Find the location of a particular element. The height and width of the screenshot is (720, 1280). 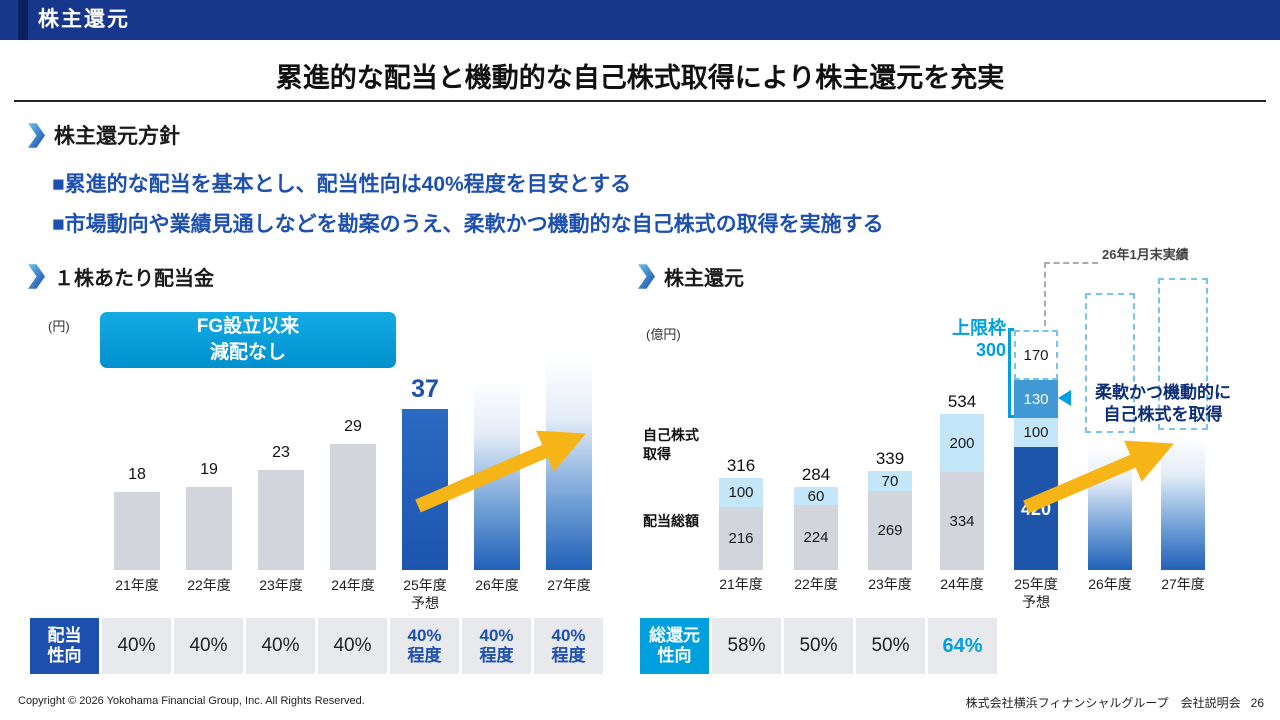

total-return-ratio-table: 総還元 性向 58% 50% 50% 64% is located at coordinates (818, 646).